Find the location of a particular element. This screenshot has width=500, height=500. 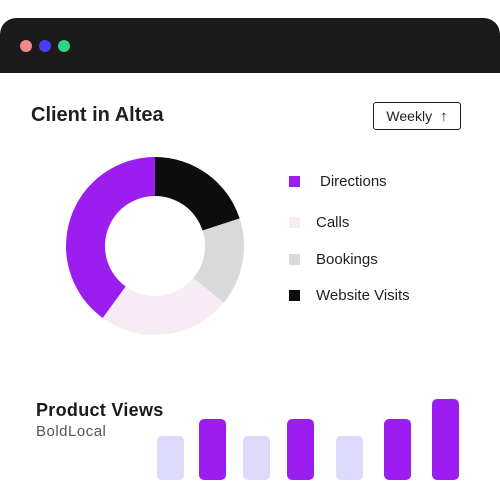

period-select-button: Weekly ↑ is located at coordinates (417, 116).